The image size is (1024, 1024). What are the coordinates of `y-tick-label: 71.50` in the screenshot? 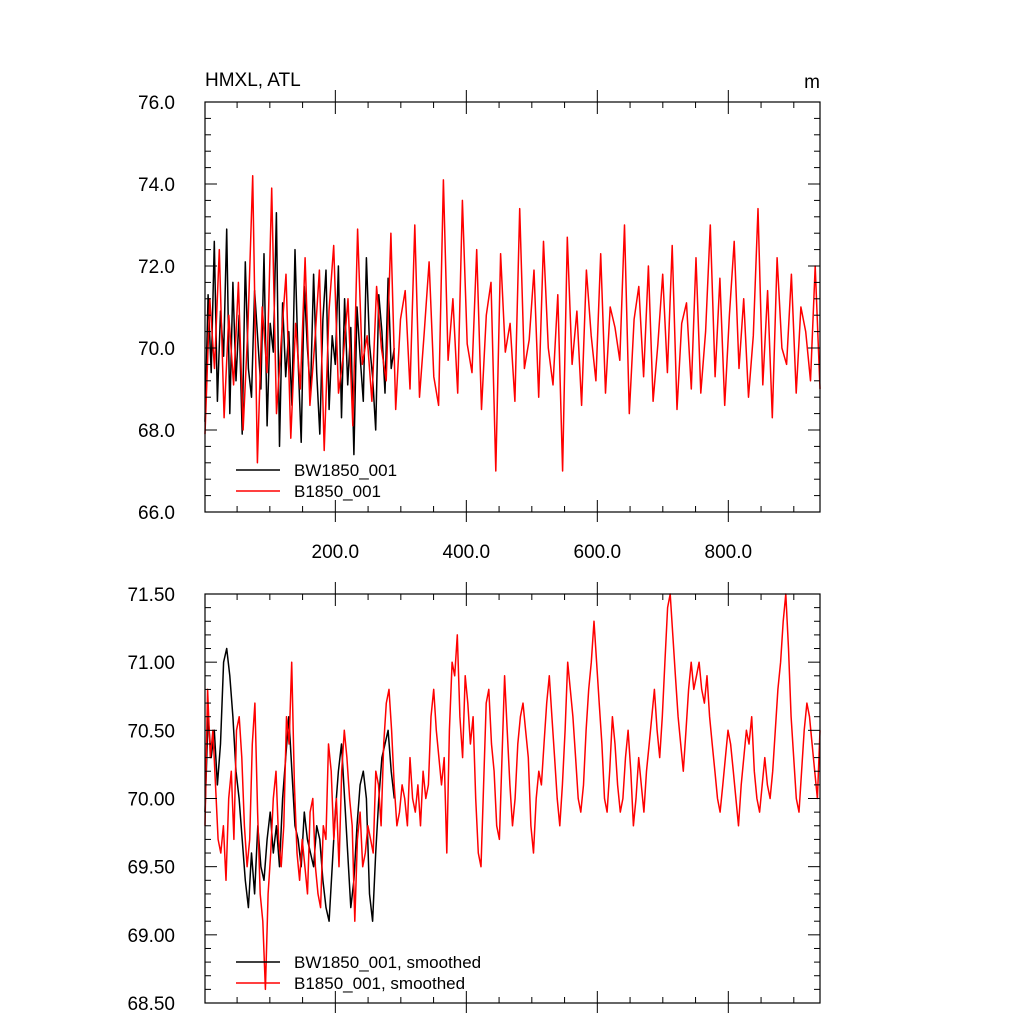 It's located at (151, 595).